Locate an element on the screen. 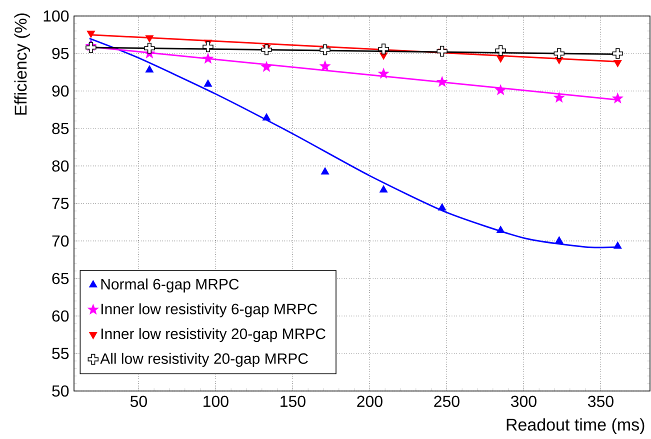 The height and width of the screenshot is (439, 651). legend-label: All low resistivity 20-gap MRPC is located at coordinates (204, 359).